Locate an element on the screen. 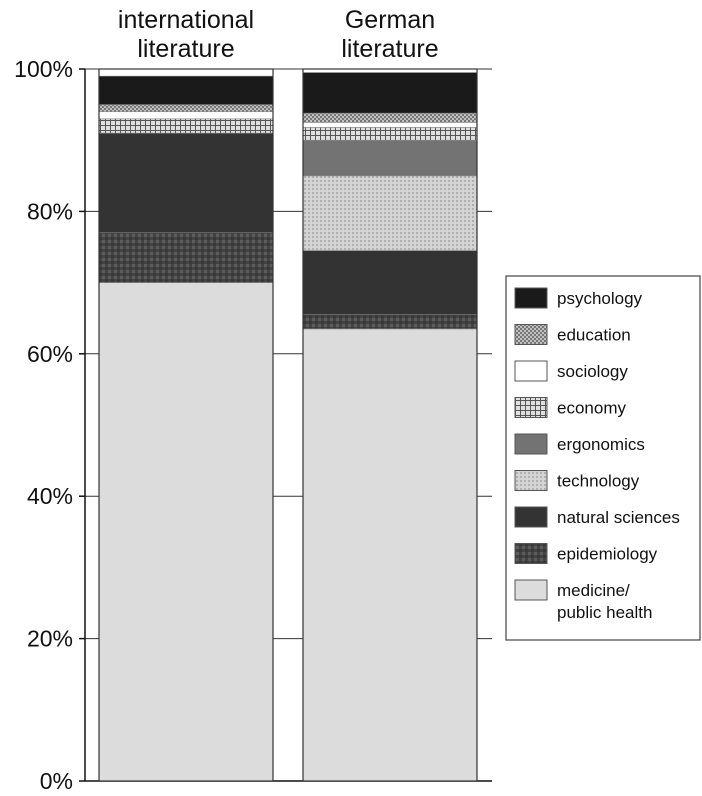  legend-label: medicine/public health is located at coordinates (604, 601).